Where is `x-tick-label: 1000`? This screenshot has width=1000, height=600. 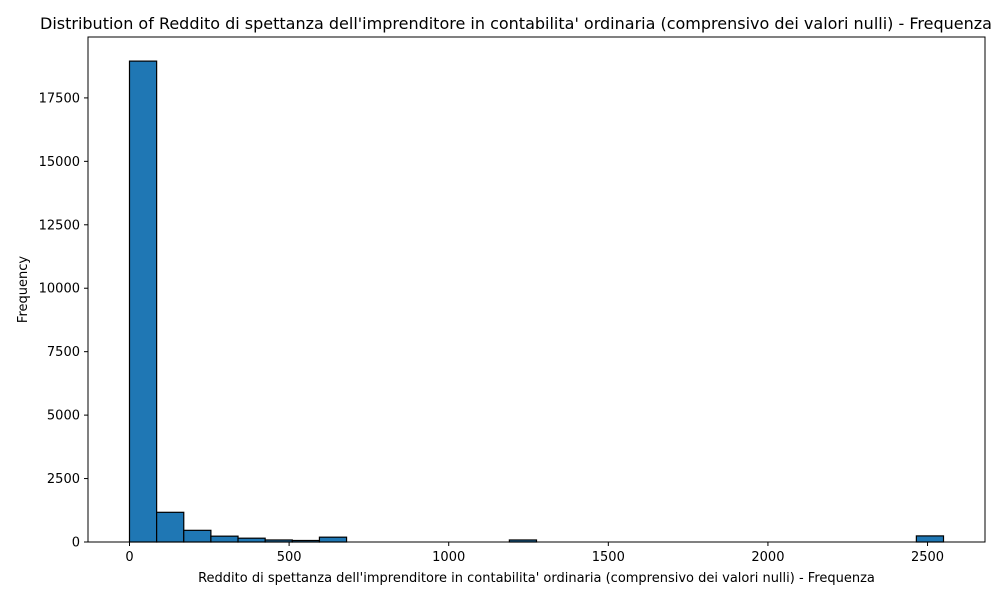 x-tick-label: 1000 is located at coordinates (448, 557).